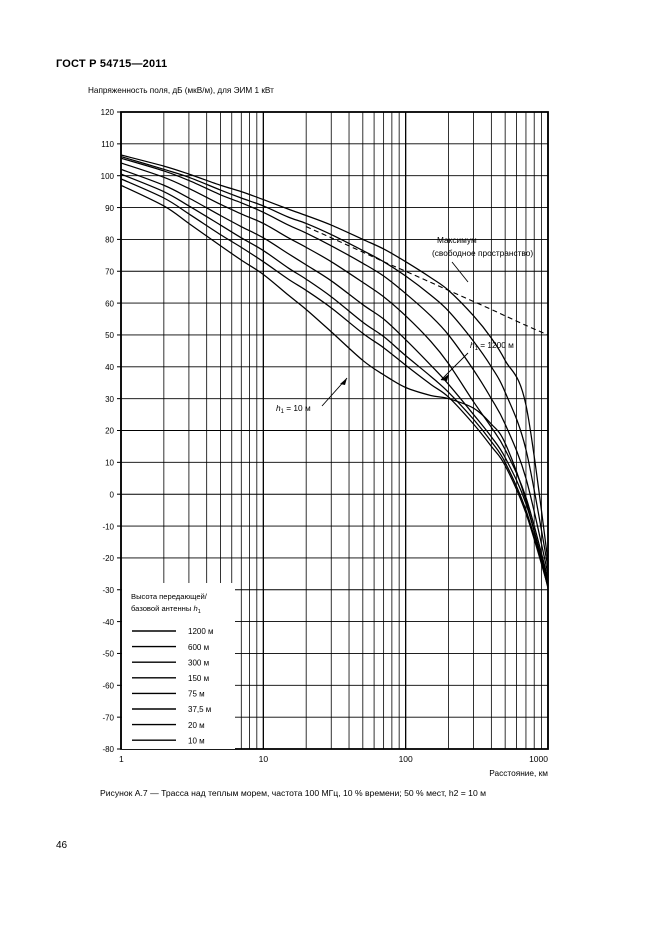  Describe the element at coordinates (109, 335) in the screenshot. I see `y-tick-label: 50` at that location.